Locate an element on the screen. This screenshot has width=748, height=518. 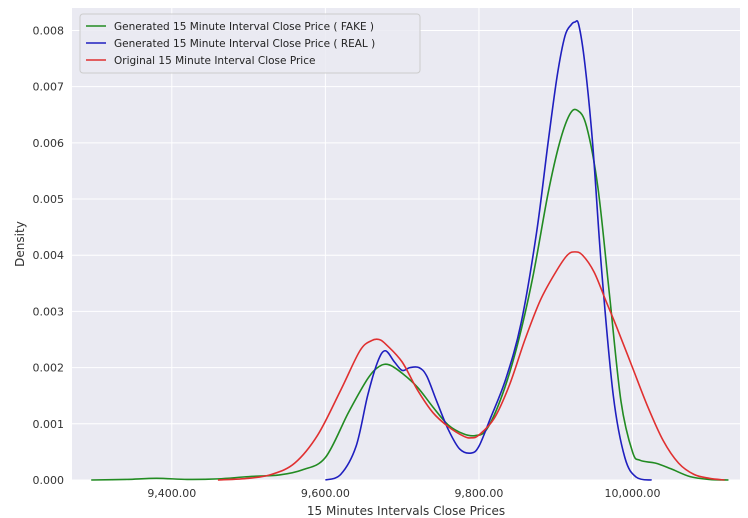
y-tick-label: 0.002 is located at coordinates (49, 368).